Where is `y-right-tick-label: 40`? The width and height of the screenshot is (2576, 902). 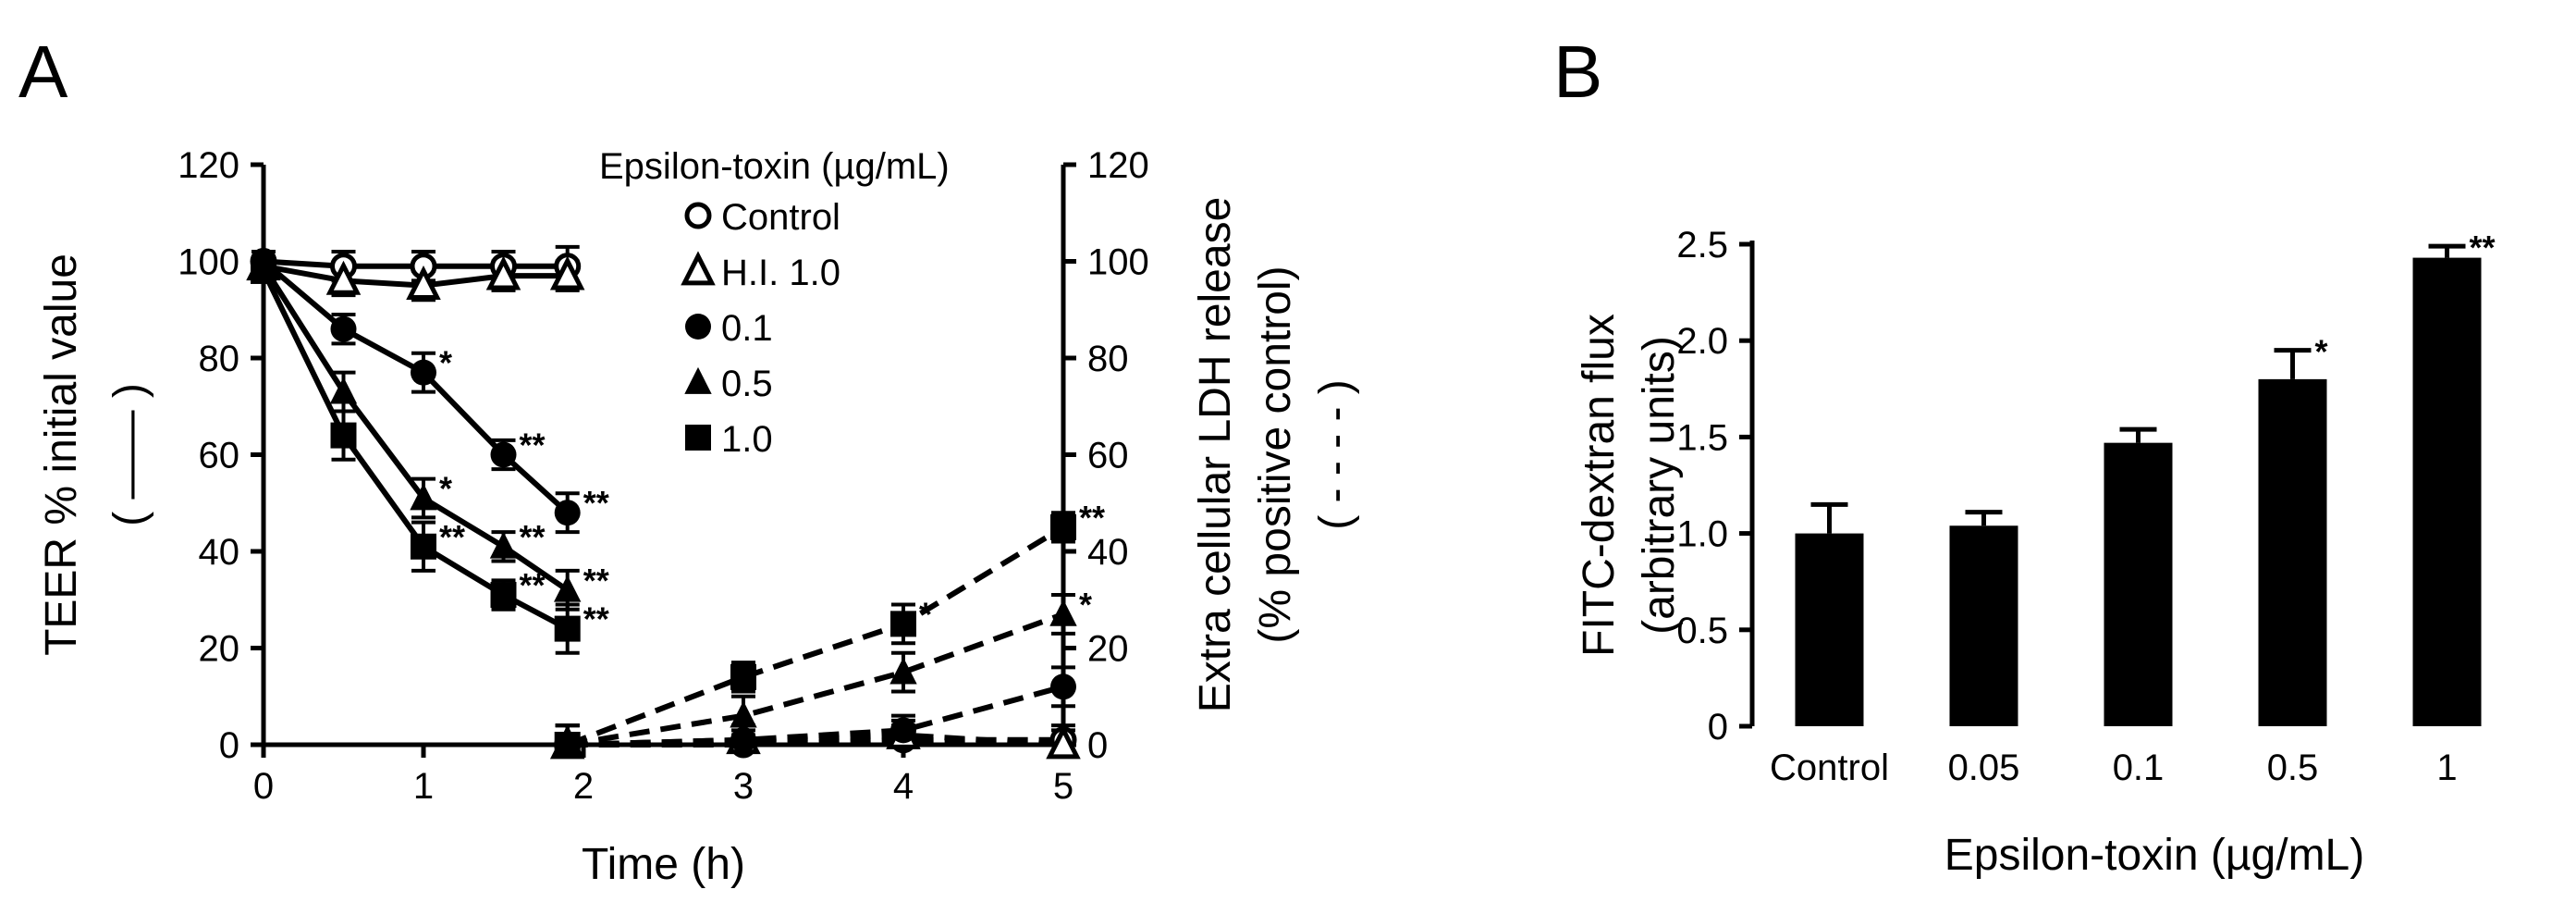
y-right-tick-label: 40 is located at coordinates (1108, 552).